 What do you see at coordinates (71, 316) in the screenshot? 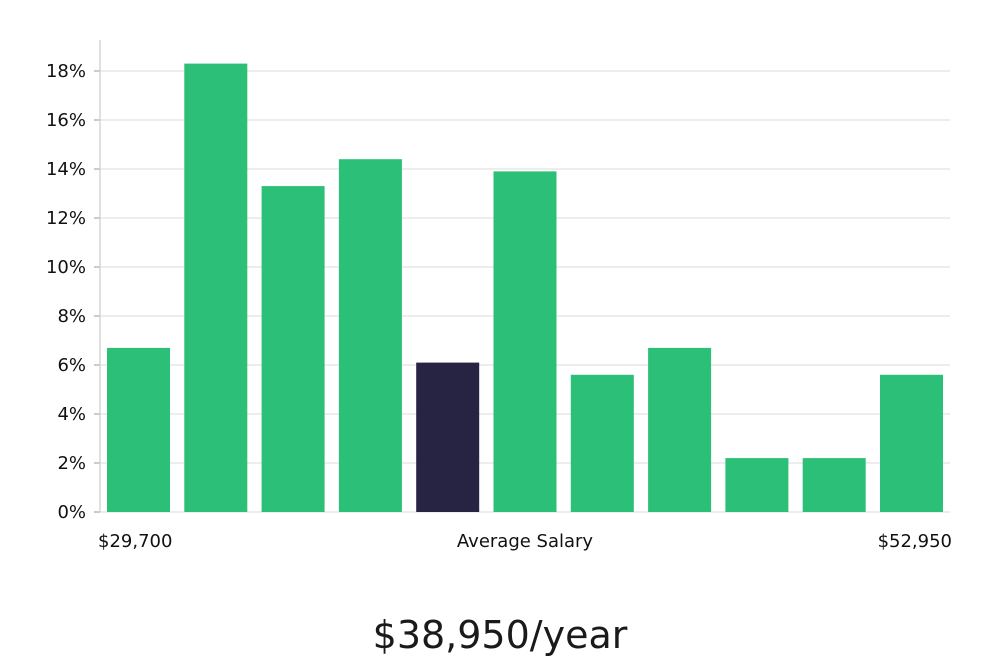
I see `y-tick-label: 8%` at bounding box center [71, 316].